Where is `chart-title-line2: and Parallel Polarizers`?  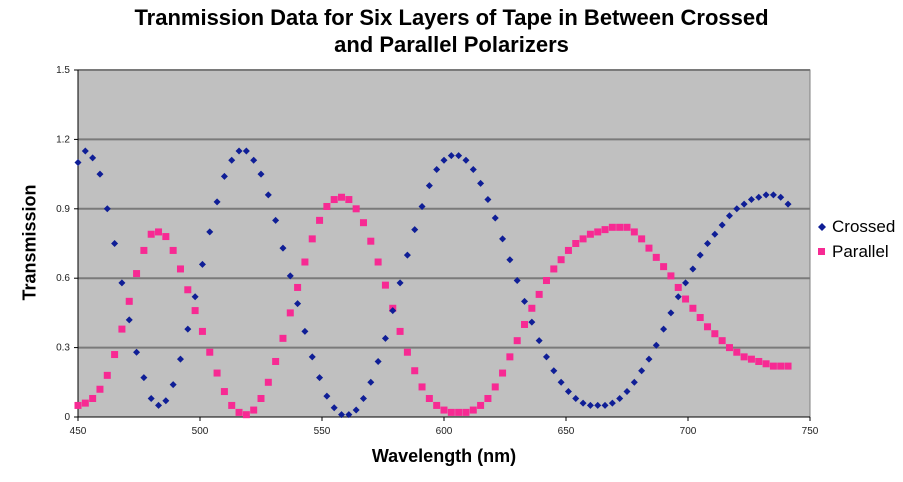 chart-title-line2: and Parallel Polarizers is located at coordinates (451, 44).